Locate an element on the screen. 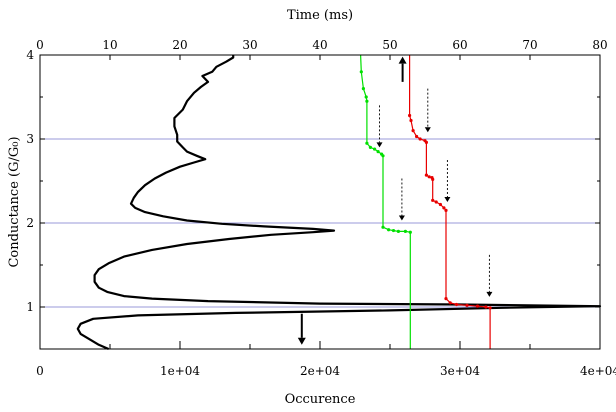  top-axis-tick-label: 0 is located at coordinates (40, 45).